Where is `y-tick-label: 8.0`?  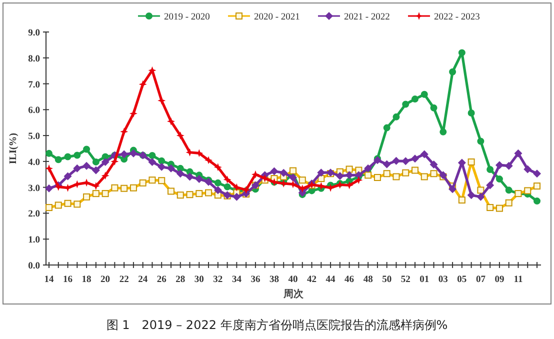 y-tick-label: 8.0 is located at coordinates (34, 59).